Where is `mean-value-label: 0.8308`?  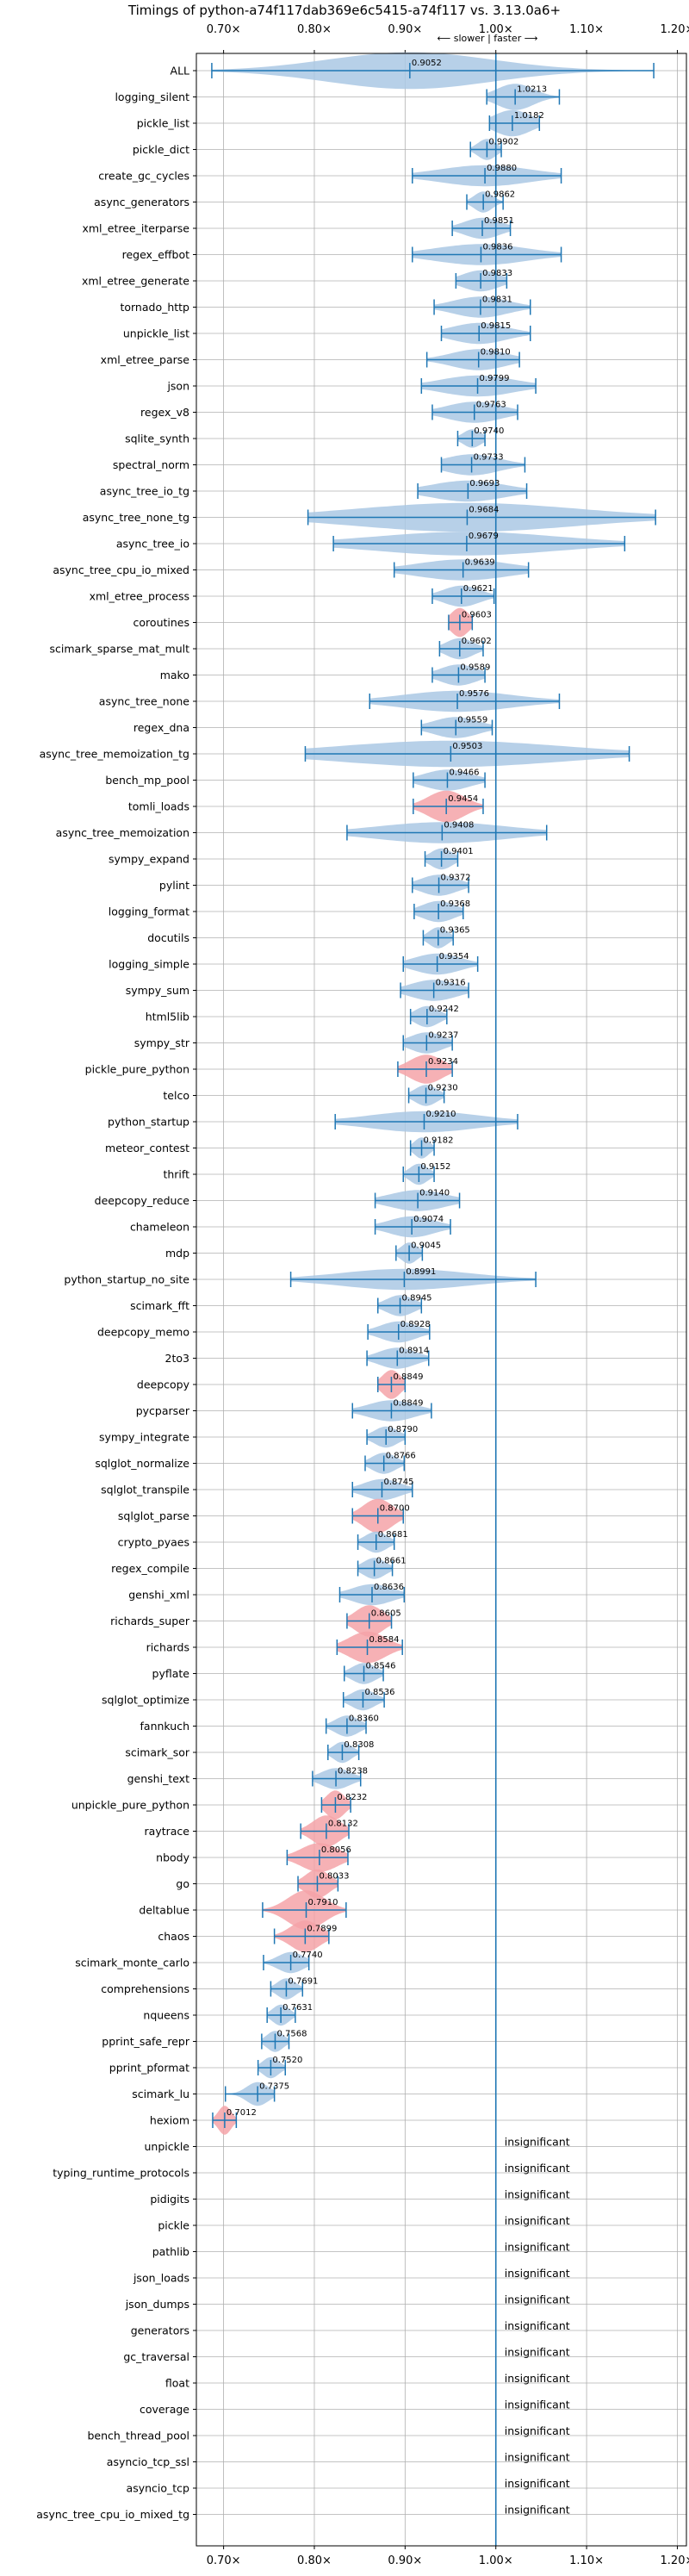 mean-value-label: 0.8308 is located at coordinates (359, 1745).